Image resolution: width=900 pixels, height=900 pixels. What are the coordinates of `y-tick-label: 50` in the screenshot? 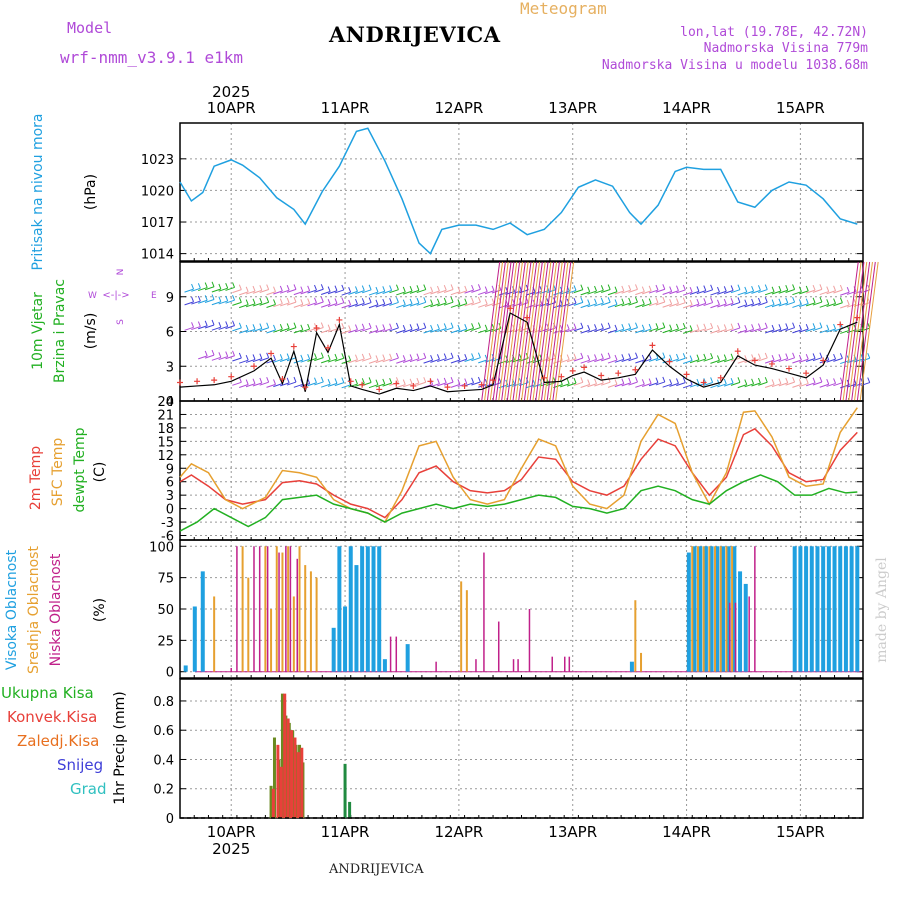 It's located at (165, 610).